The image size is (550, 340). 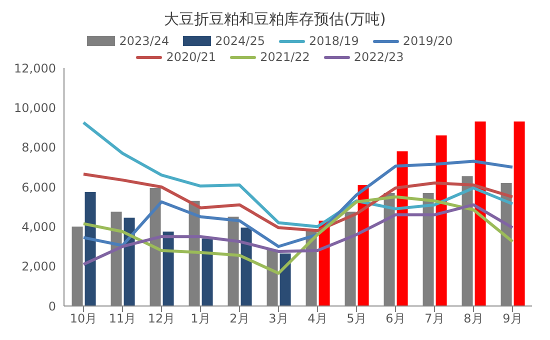 I want to click on legend-label: 2023/24, so click(x=144, y=41).